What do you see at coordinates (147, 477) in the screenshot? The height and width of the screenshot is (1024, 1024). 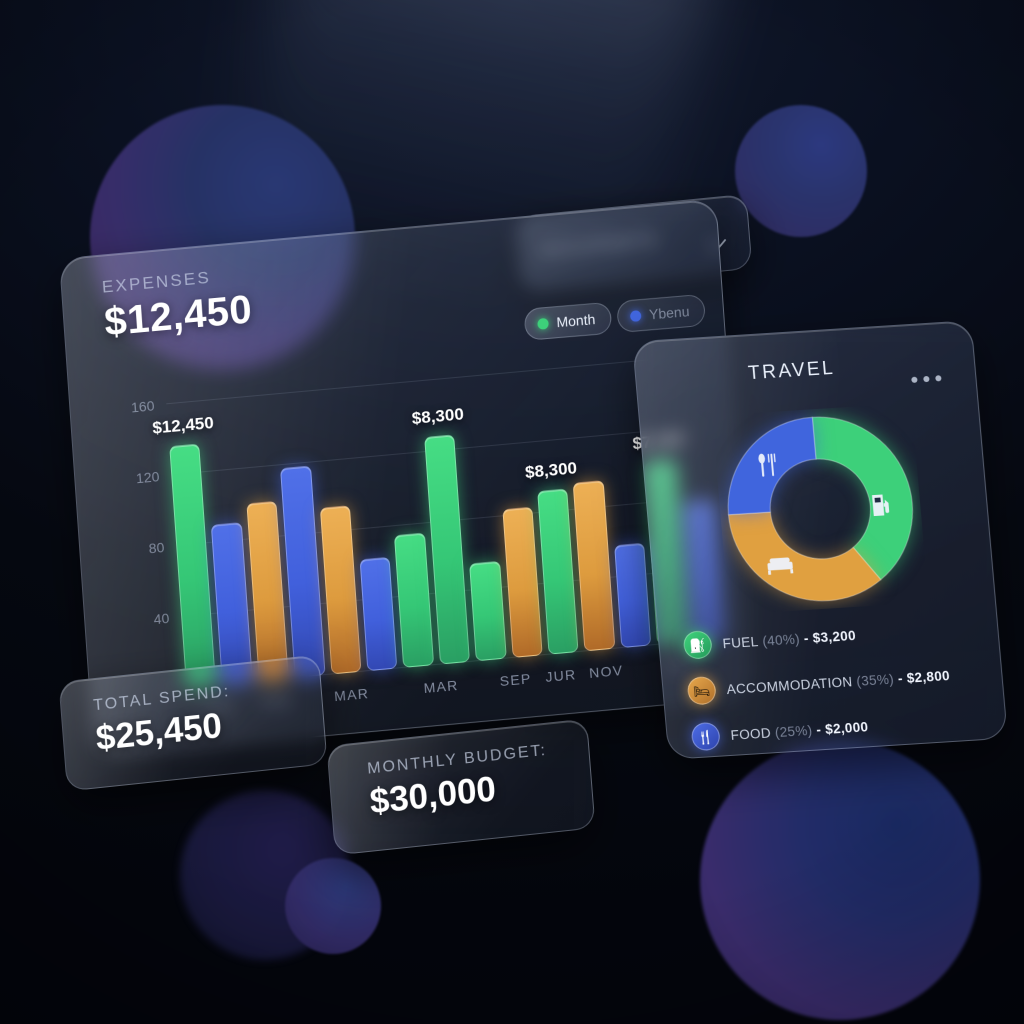 I see `y-axis-tick-label: 120` at bounding box center [147, 477].